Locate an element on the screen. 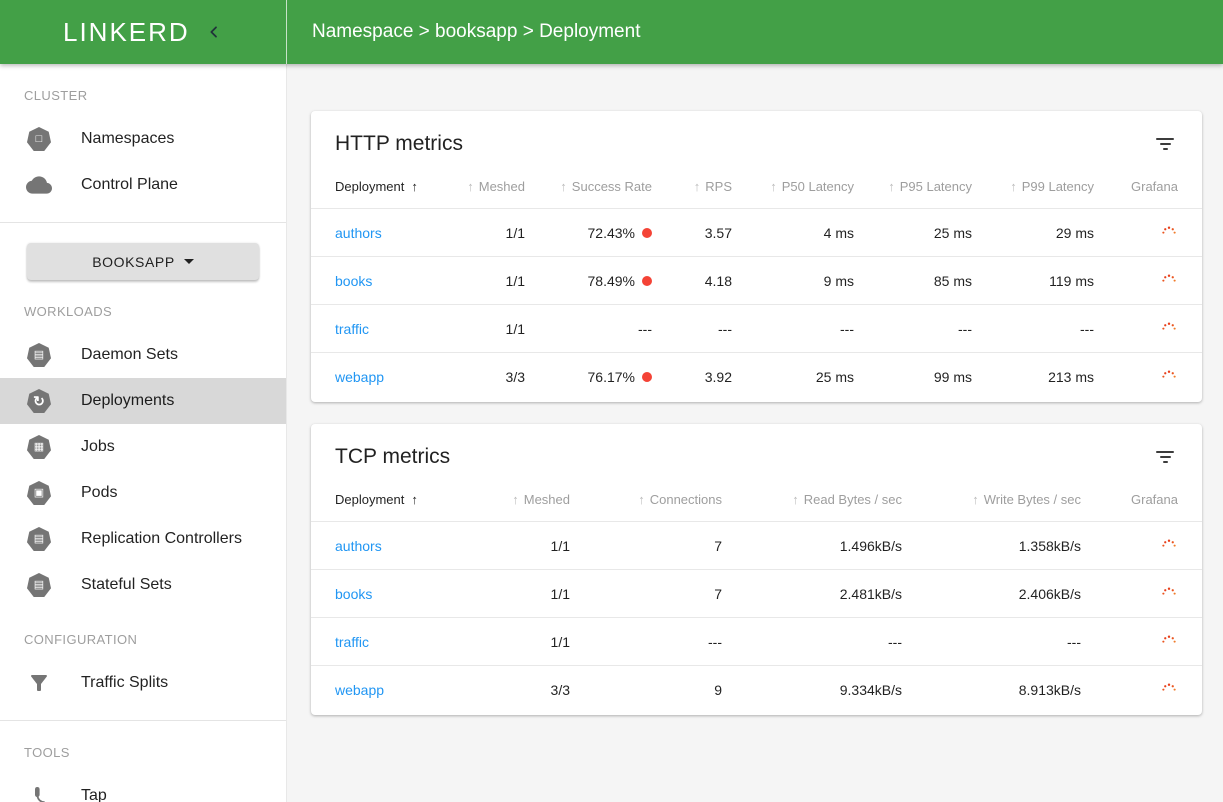 The height and width of the screenshot is (802, 1223). p50-cell: 9 ms is located at coordinates (838, 280).